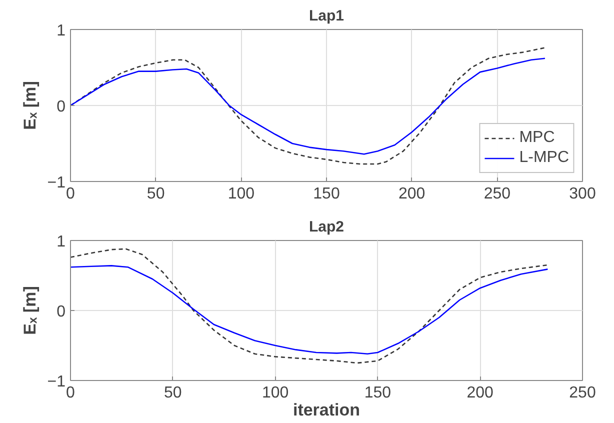 The image size is (614, 423). I want to click on chart-title: Lap1, so click(326, 16).